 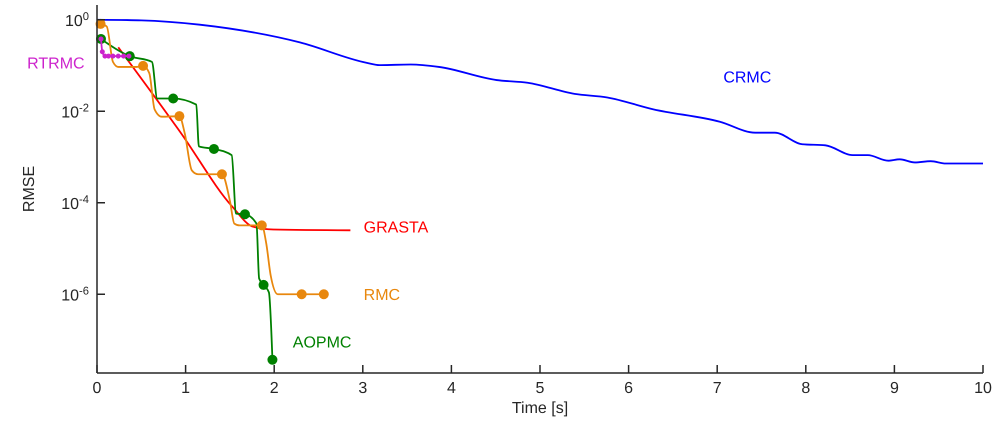 What do you see at coordinates (805, 388) in the screenshot?
I see `x-tick-label: 8` at bounding box center [805, 388].